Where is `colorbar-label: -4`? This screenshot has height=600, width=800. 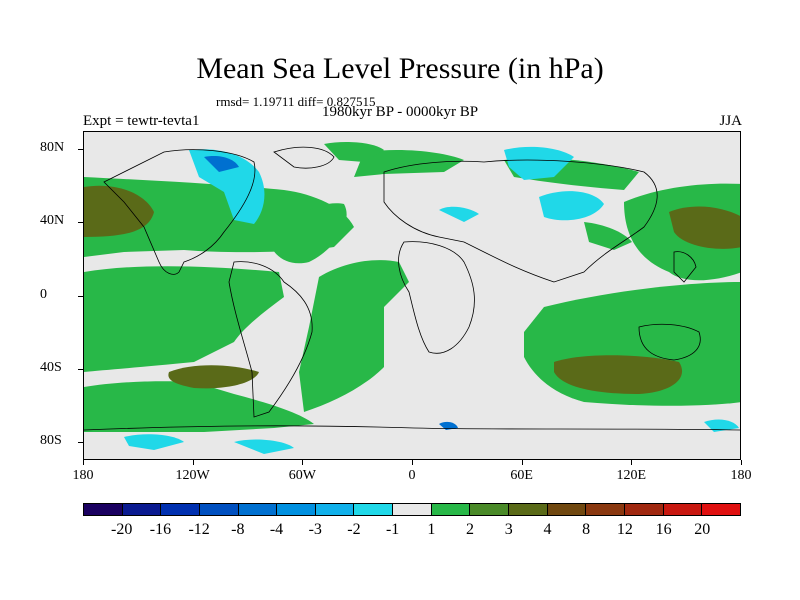 colorbar-label: -4 is located at coordinates (276, 529).